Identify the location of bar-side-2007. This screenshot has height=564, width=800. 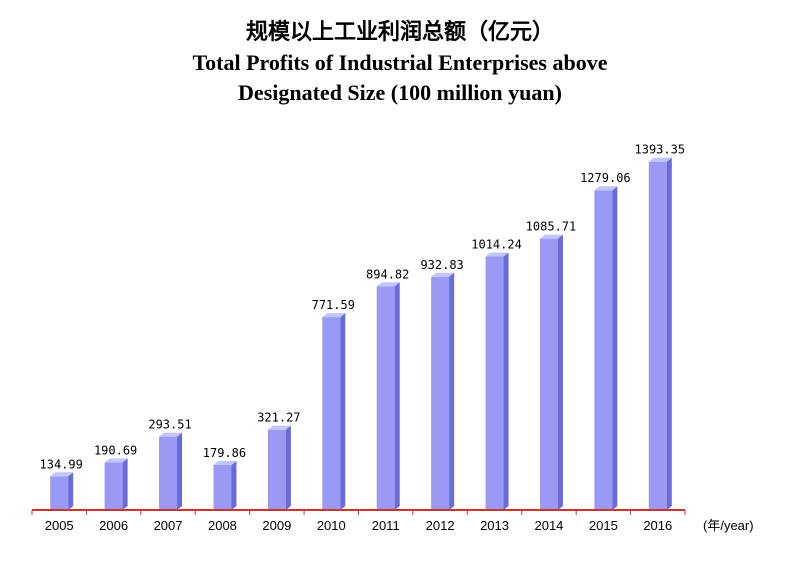
(180, 471).